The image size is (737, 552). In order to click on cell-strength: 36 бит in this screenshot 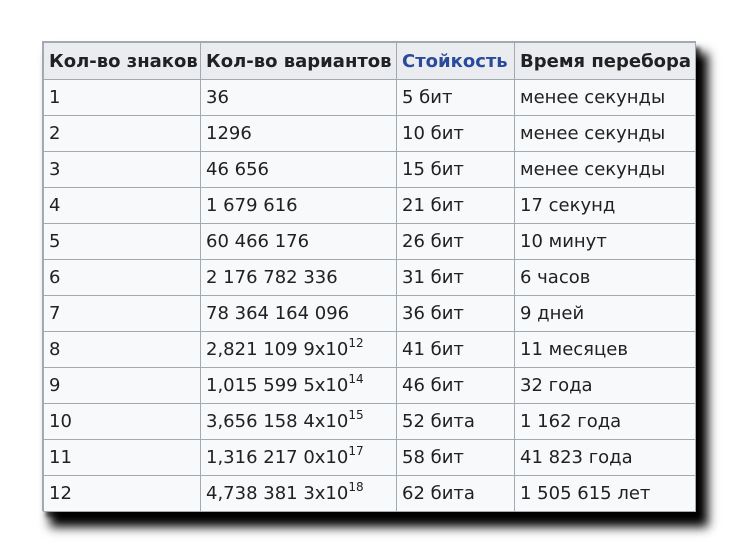, I will do `click(455, 313)`.